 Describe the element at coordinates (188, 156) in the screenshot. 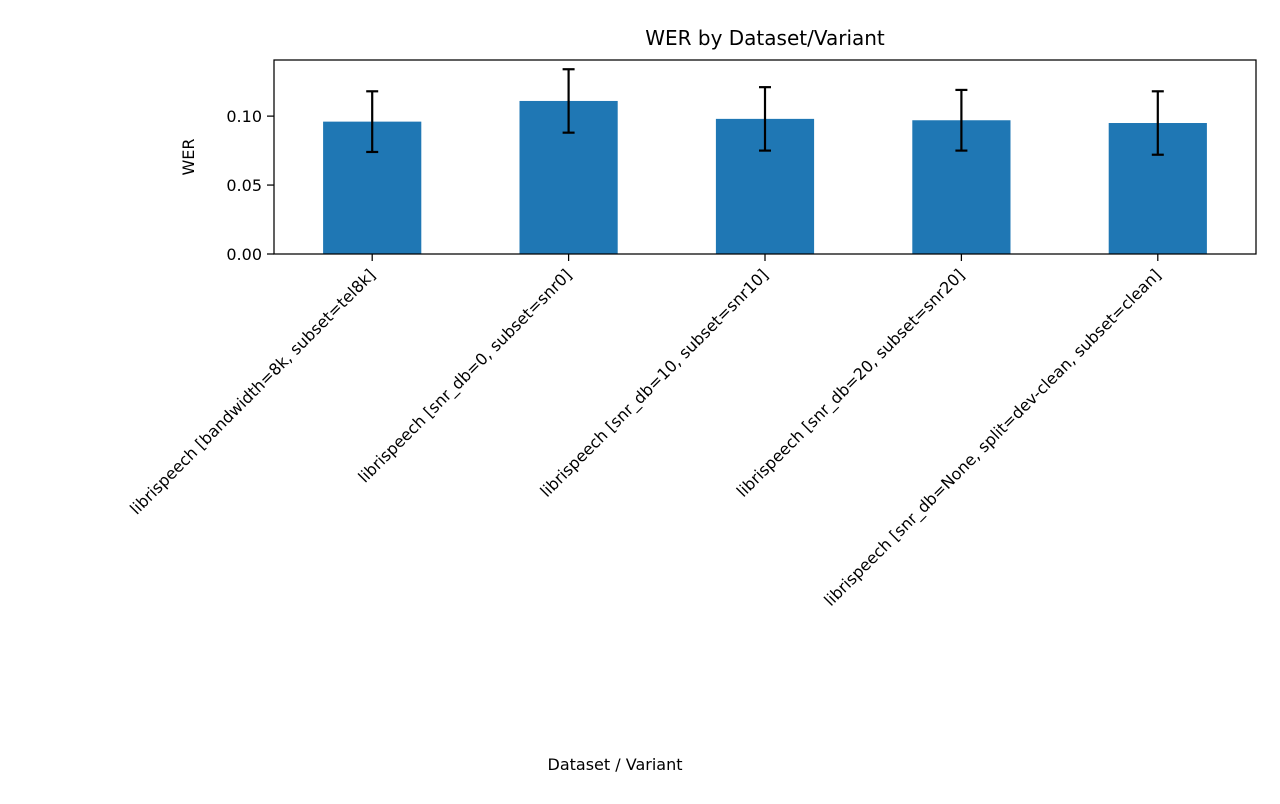

I see `y-axis-label: WER` at that location.